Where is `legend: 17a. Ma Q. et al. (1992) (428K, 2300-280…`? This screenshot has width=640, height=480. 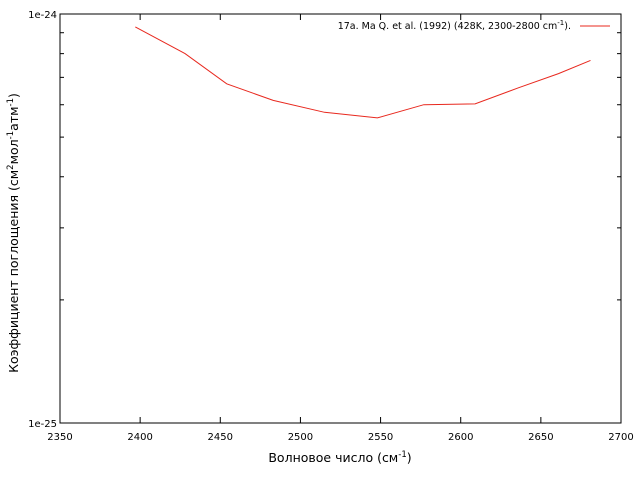
legend: 17a. Ma Q. et al. (1992) (428K, 2300-280… is located at coordinates (474, 25).